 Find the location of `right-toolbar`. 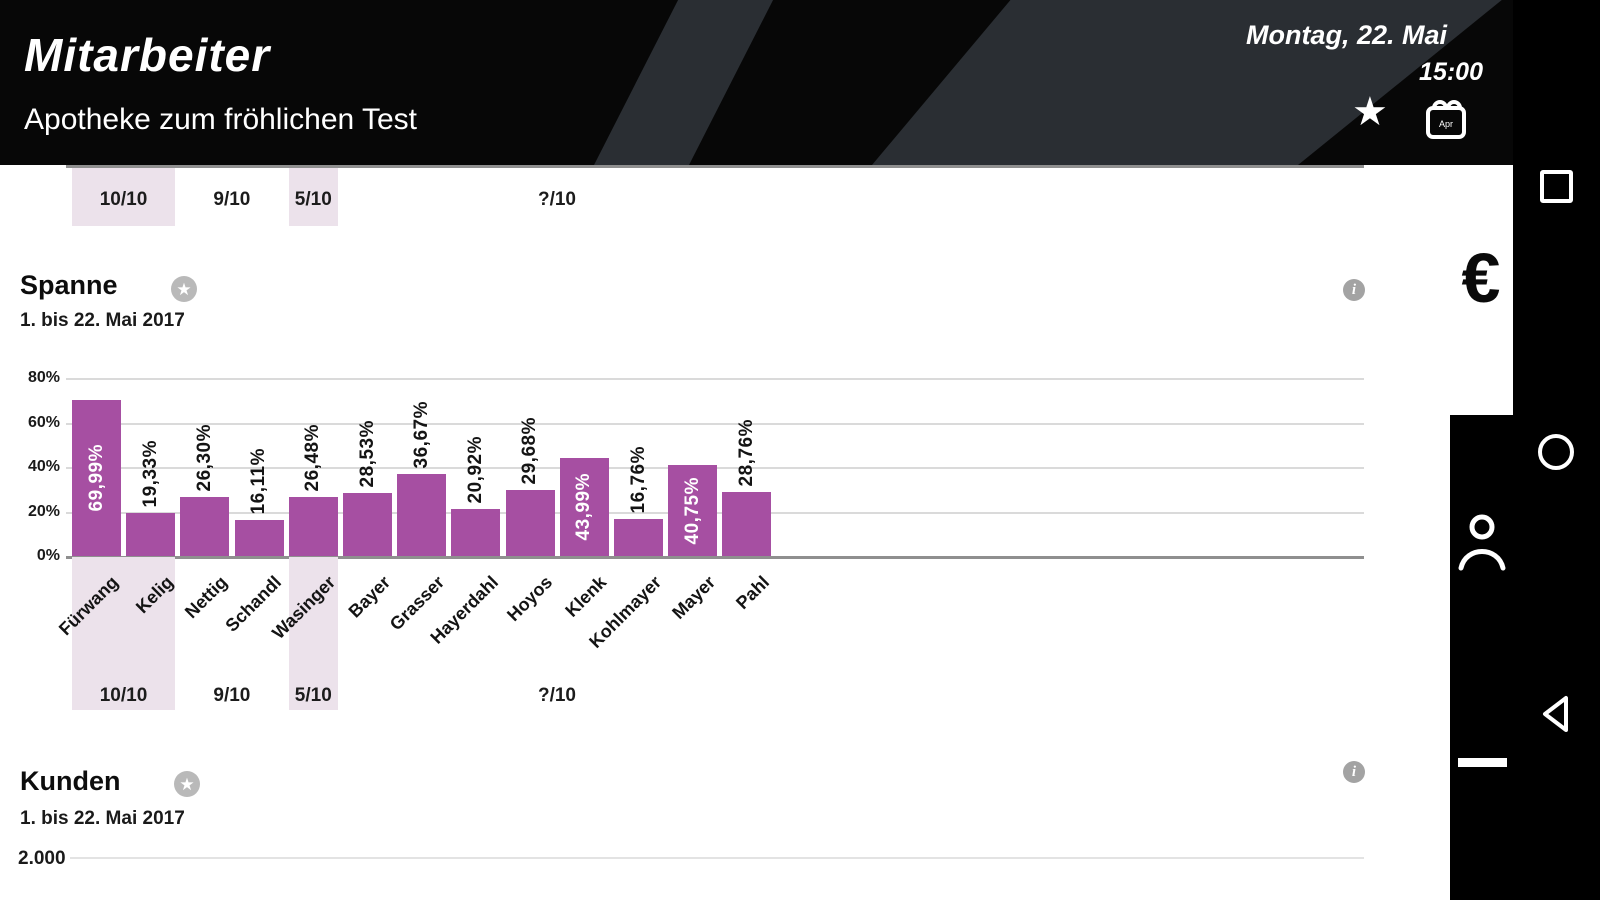

right-toolbar is located at coordinates (1481, 657).